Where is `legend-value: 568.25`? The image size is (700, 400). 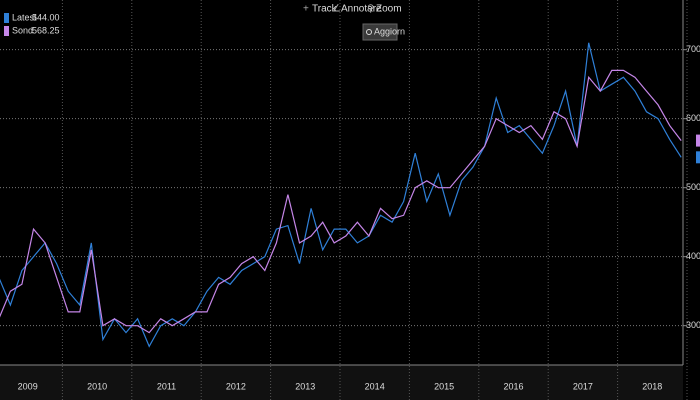
legend-value: 568.25 is located at coordinates (46, 30).